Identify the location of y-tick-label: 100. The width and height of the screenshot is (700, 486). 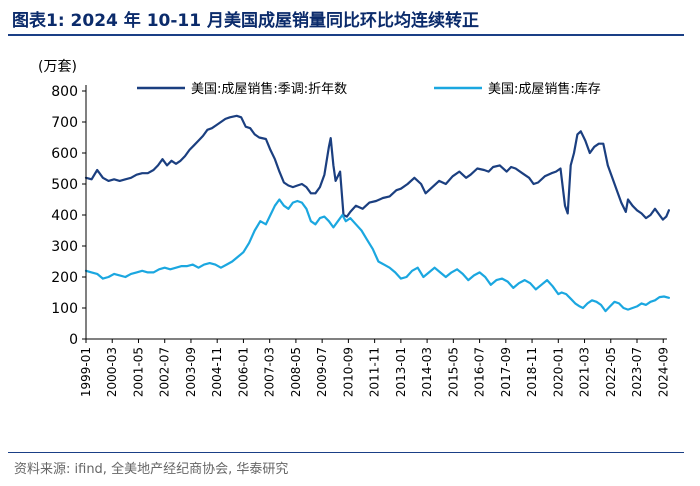
(64, 309).